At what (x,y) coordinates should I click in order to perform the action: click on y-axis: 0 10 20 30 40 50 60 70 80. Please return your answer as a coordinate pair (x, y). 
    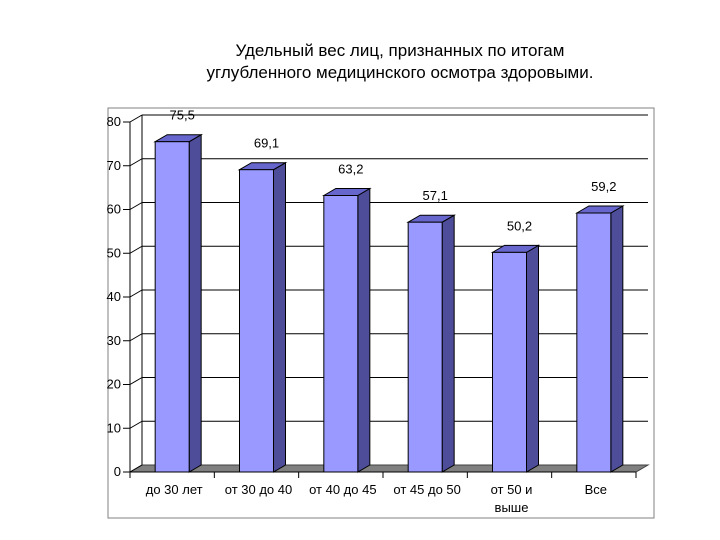
    Looking at the image, I should click on (125, 296).